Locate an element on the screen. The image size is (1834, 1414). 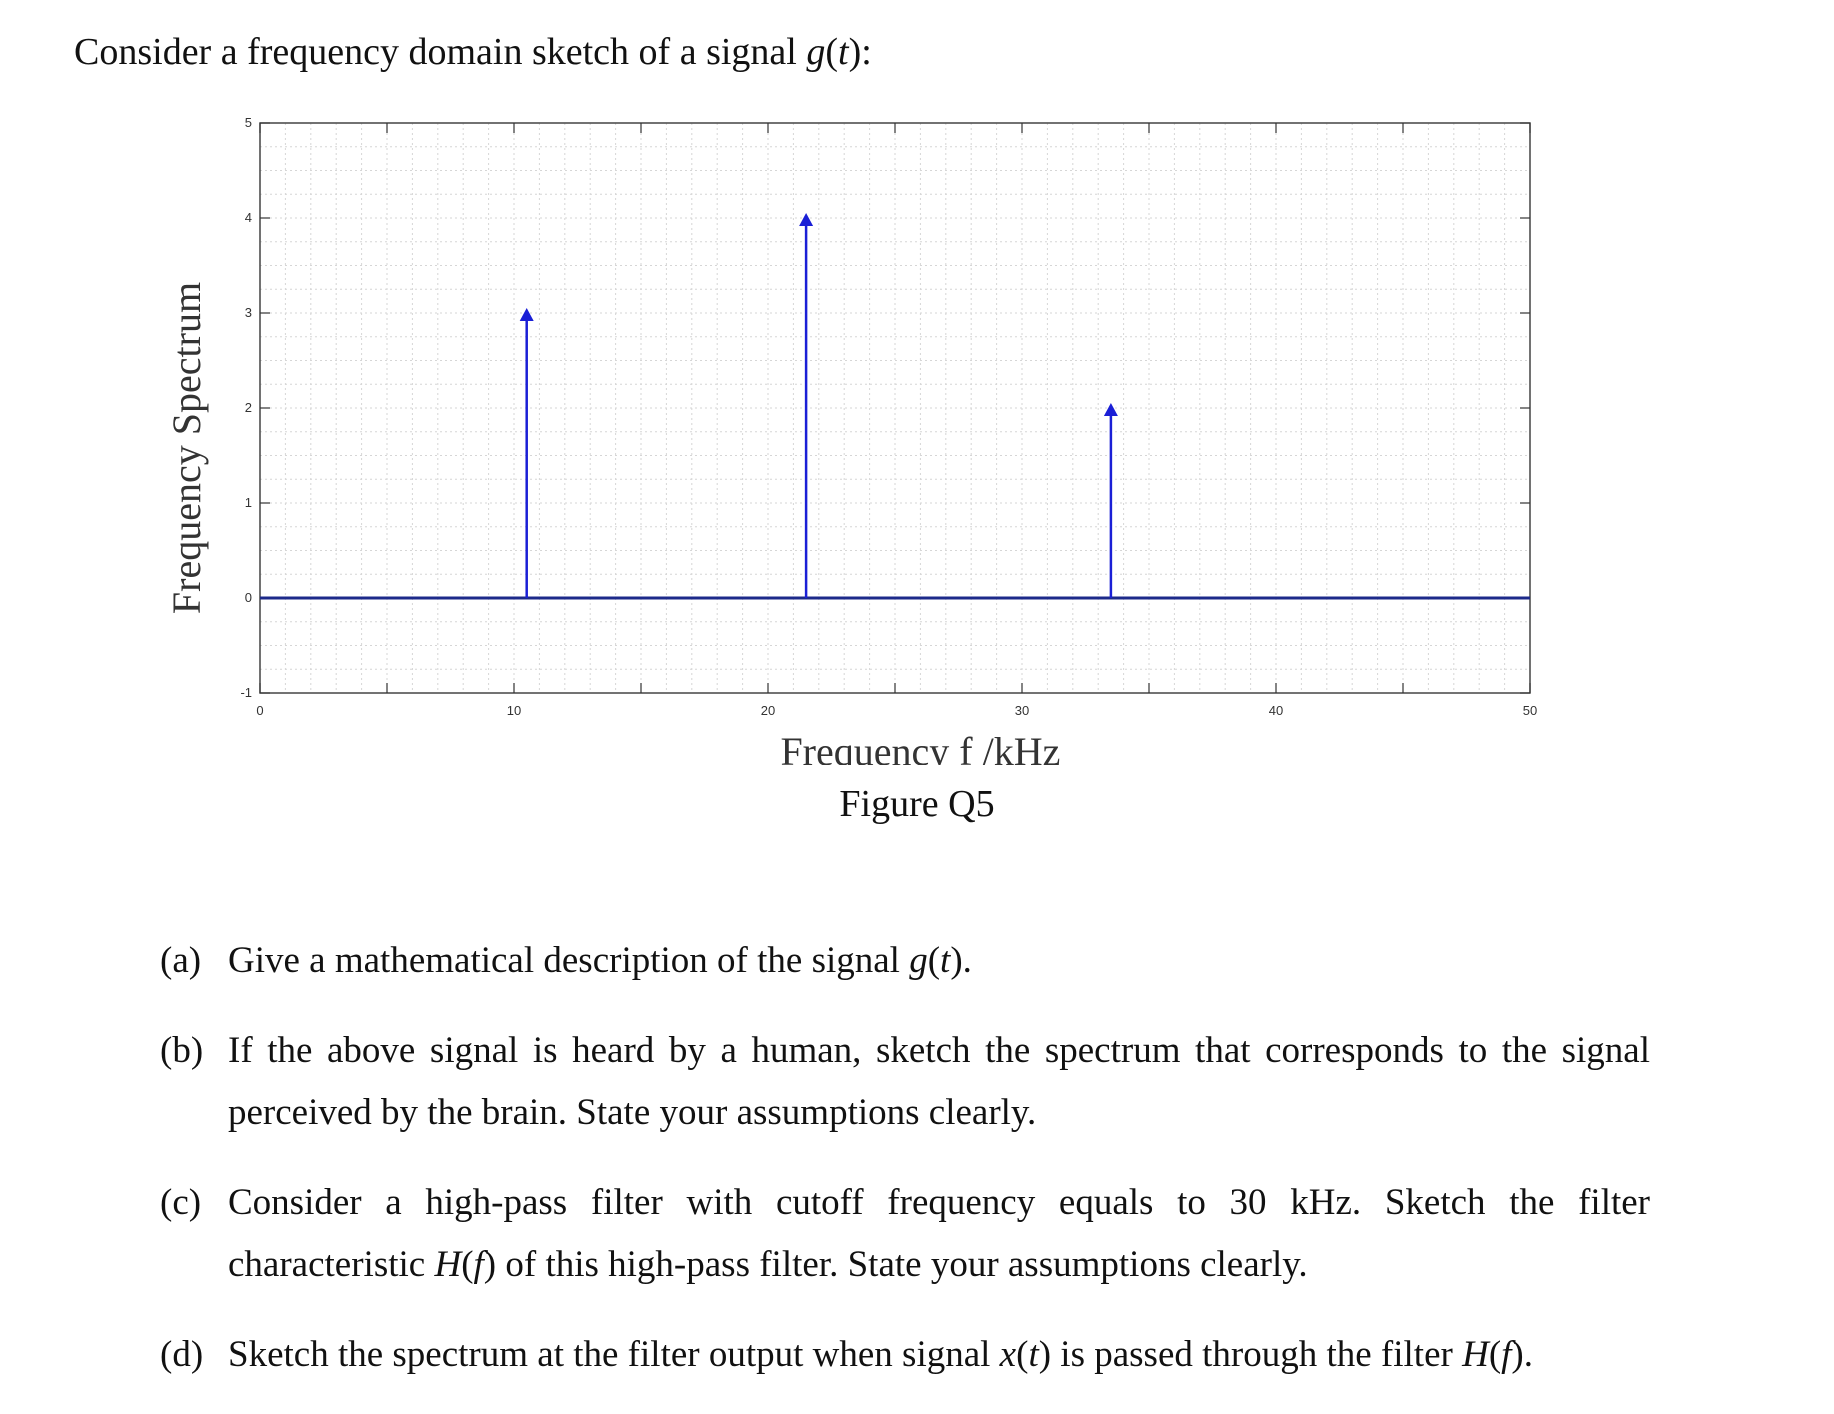
y-tick-label: 1 is located at coordinates (248, 502).